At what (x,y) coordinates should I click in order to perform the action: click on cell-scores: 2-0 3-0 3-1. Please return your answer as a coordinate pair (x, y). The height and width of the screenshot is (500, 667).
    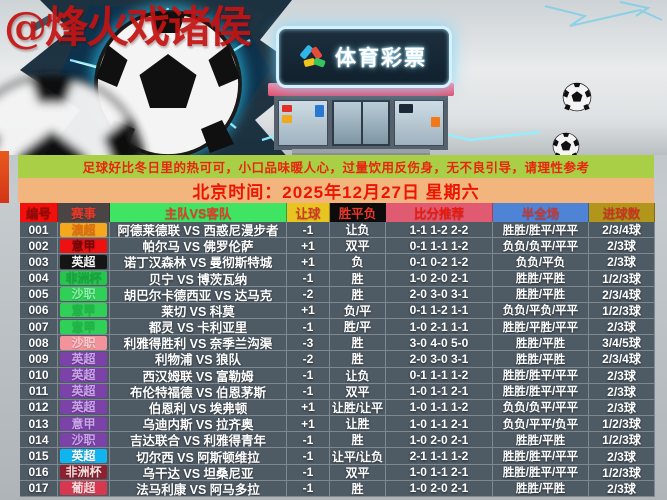
    Looking at the image, I should click on (439, 294).